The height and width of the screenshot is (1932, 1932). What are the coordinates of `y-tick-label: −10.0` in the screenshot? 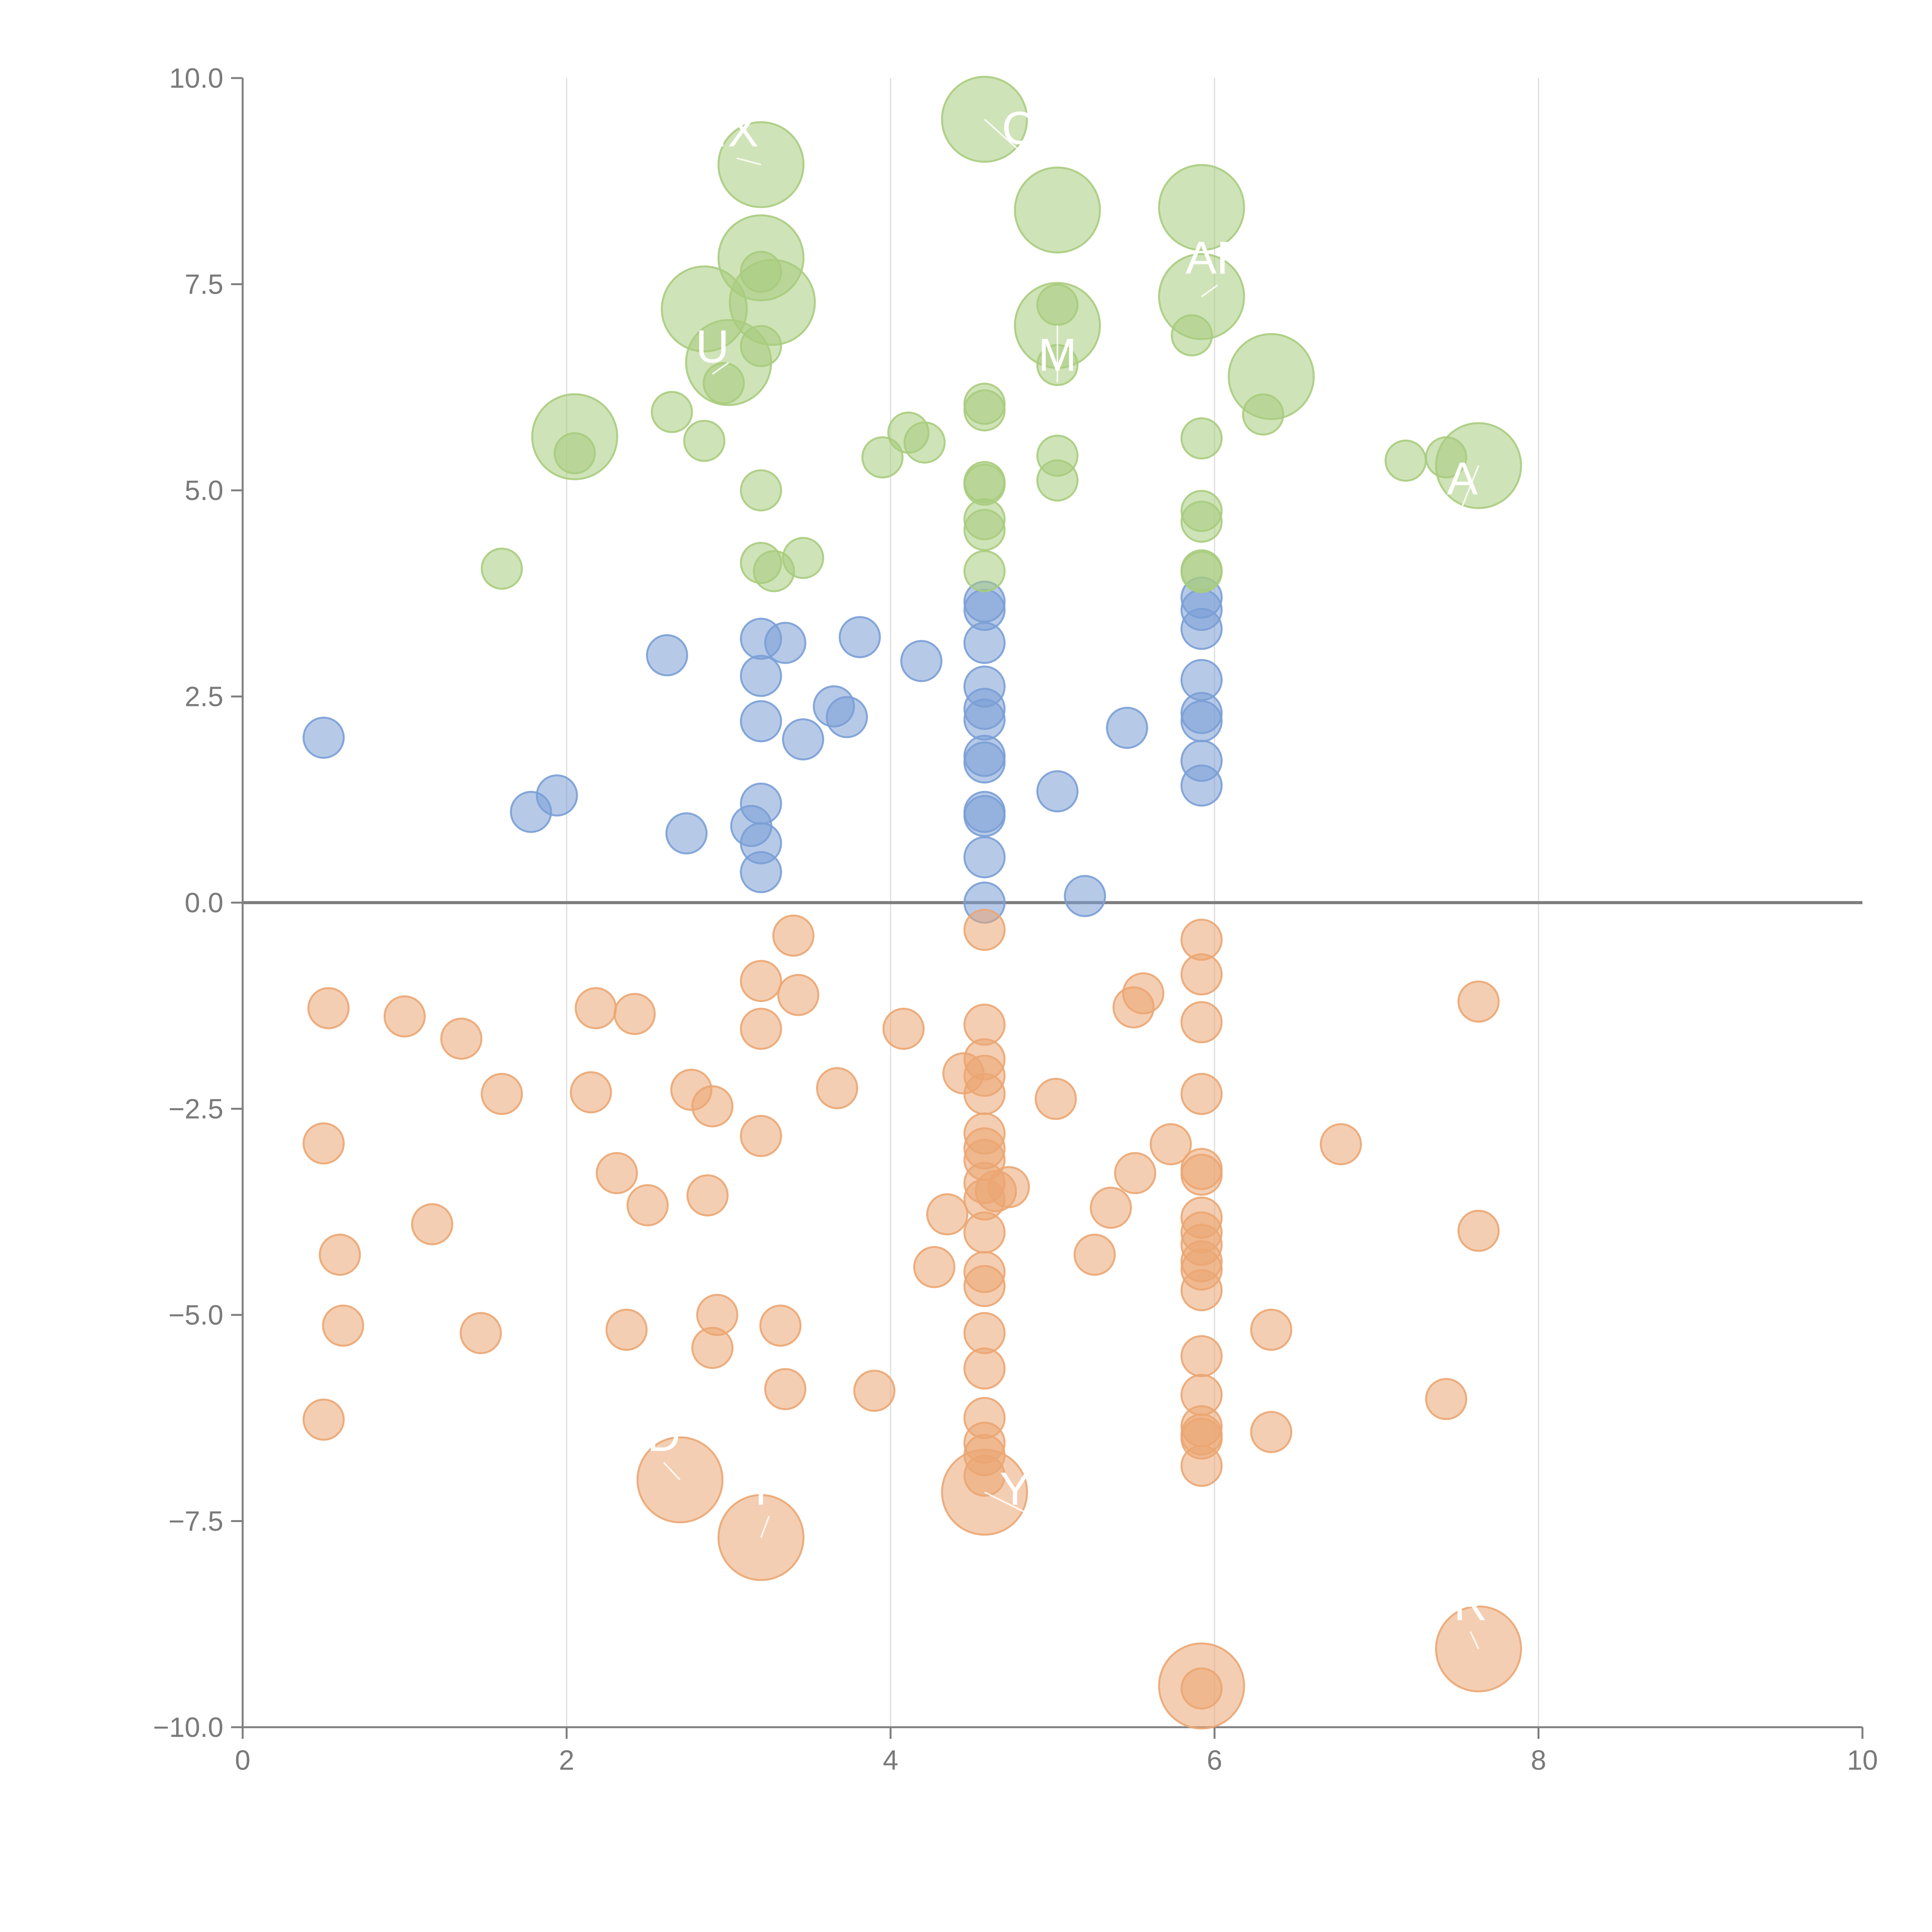 It's located at (188, 1728).